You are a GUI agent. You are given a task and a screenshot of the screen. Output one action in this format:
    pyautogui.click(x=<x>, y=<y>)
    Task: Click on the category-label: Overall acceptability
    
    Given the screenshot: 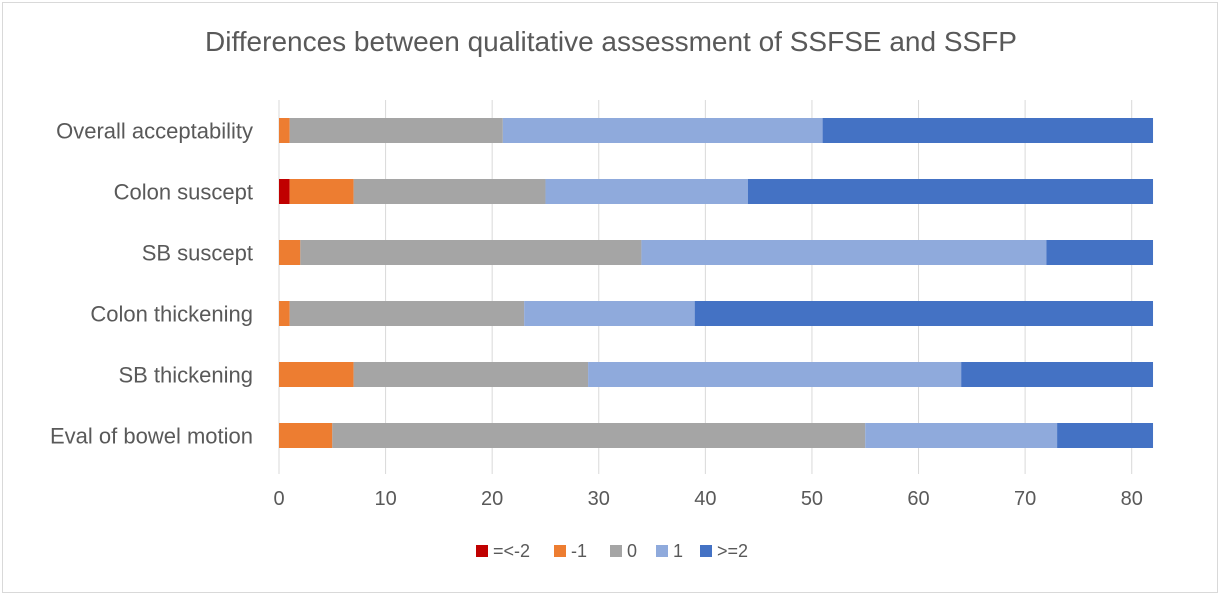 What is the action you would take?
    pyautogui.click(x=154, y=131)
    